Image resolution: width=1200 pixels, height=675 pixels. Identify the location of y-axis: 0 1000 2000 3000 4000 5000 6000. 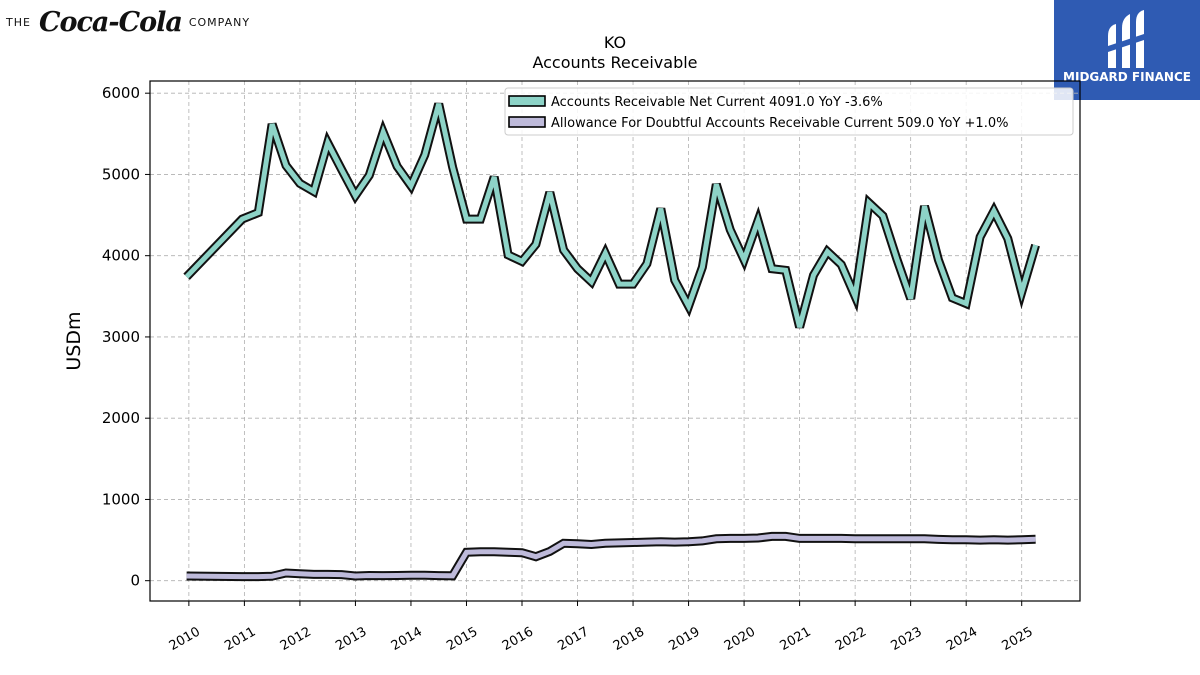
(126, 337).